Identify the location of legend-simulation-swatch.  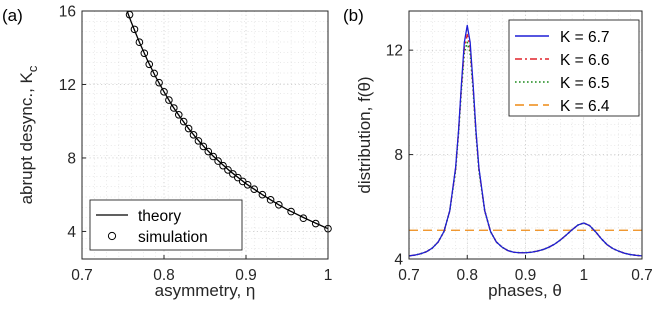
(112, 236).